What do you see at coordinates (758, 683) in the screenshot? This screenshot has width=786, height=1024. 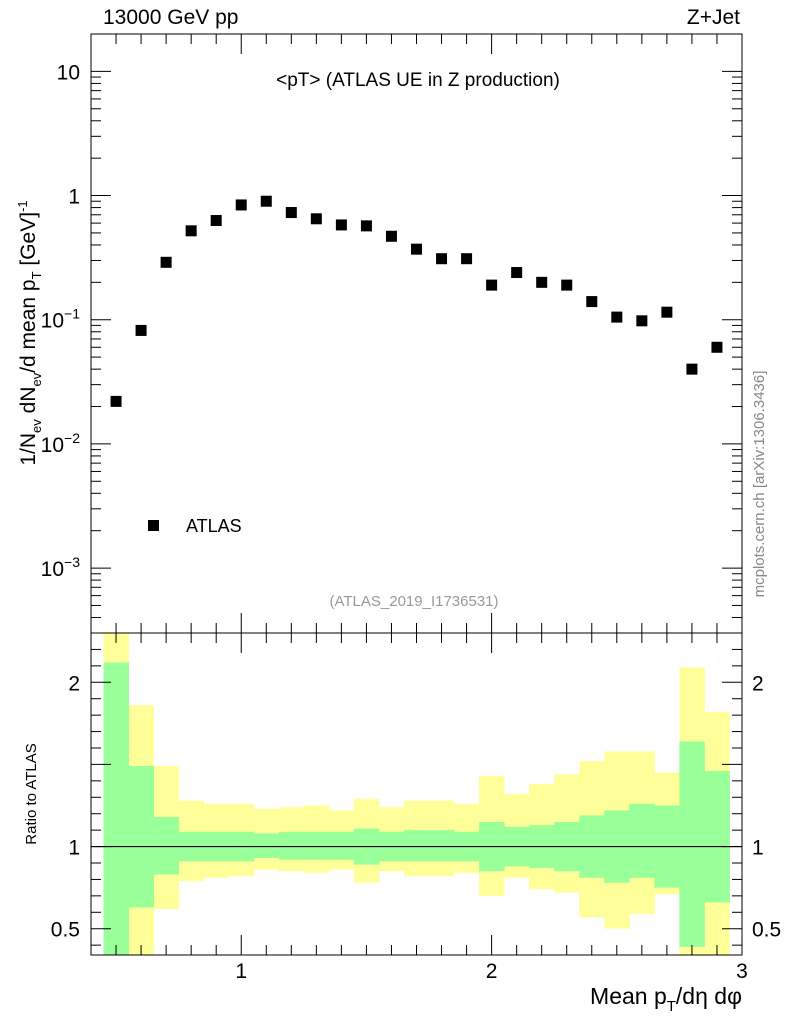 I see `ratio-y-tick-label-right: 2` at bounding box center [758, 683].